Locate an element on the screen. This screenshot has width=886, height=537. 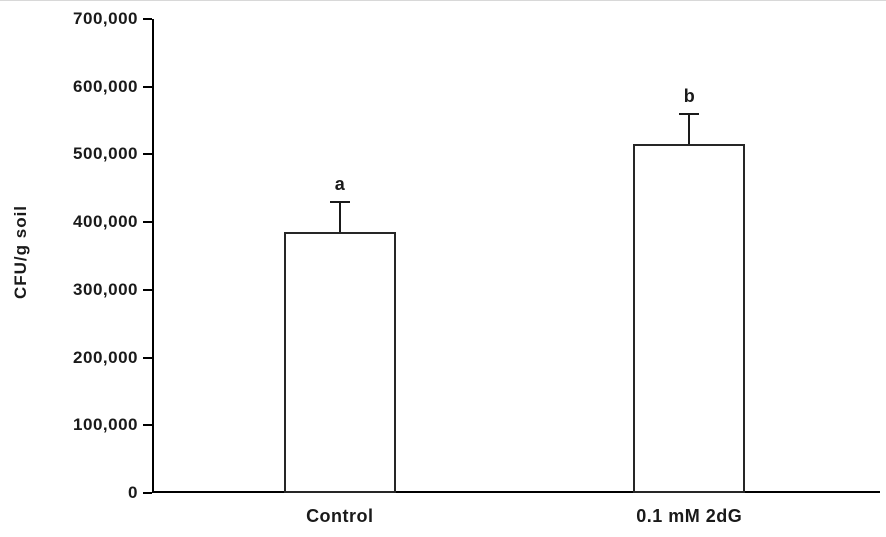
y-tick-label: 400,000 is located at coordinates (105, 222).